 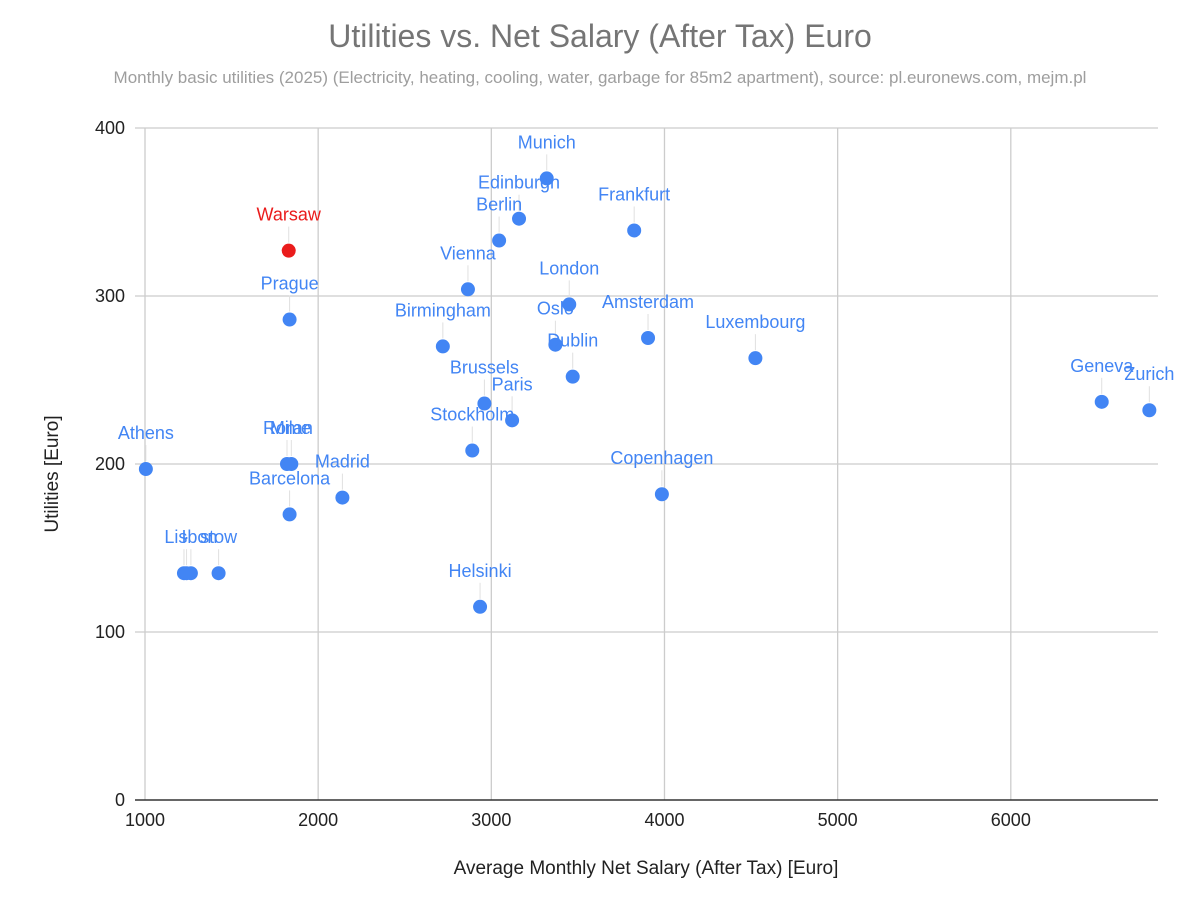 What do you see at coordinates (569, 268) in the screenshot?
I see `point-label: London` at bounding box center [569, 268].